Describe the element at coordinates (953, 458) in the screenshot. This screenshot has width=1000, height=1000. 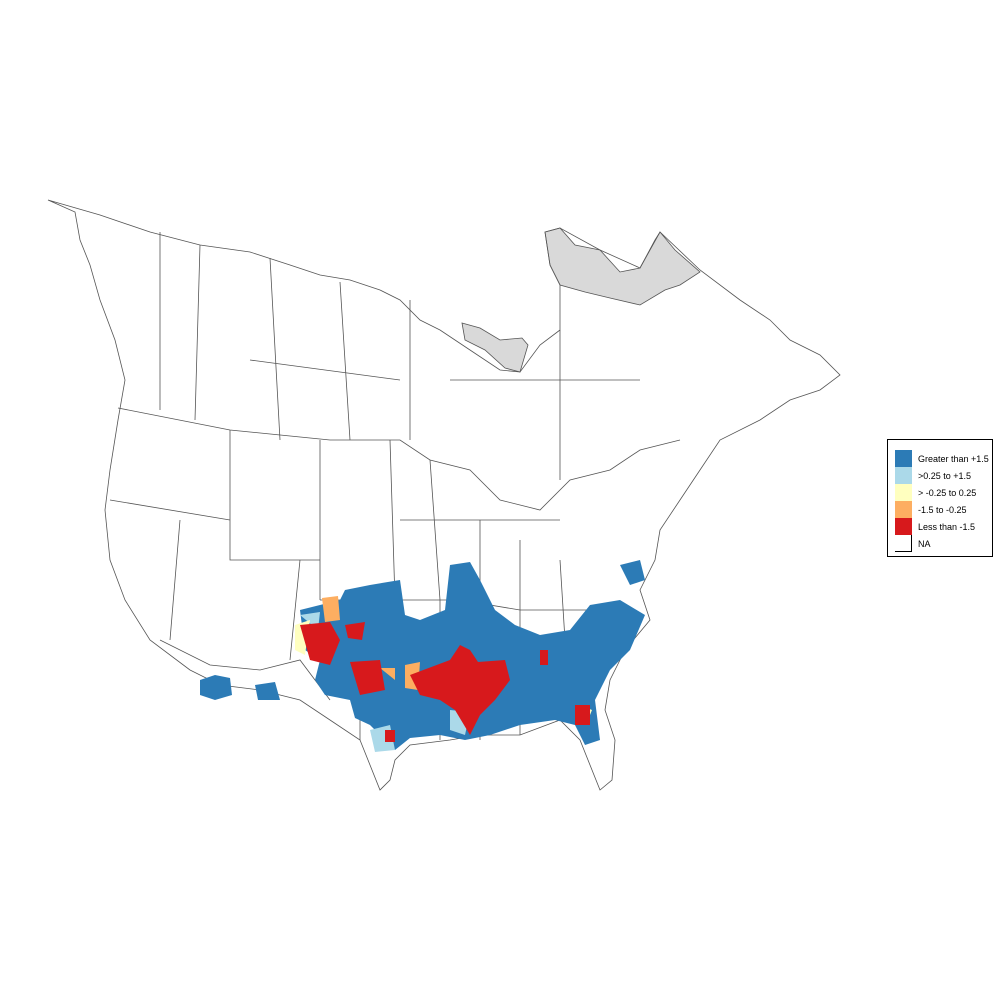
I see `legend-label: Greater than +1.5` at that location.